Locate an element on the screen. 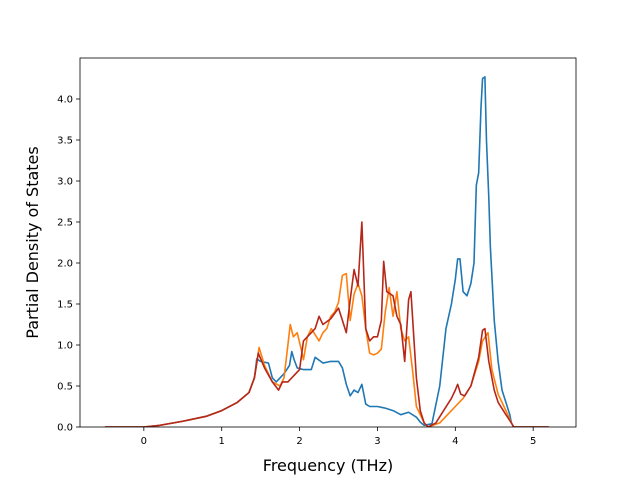  x-tick-label: 4 is located at coordinates (455, 441).